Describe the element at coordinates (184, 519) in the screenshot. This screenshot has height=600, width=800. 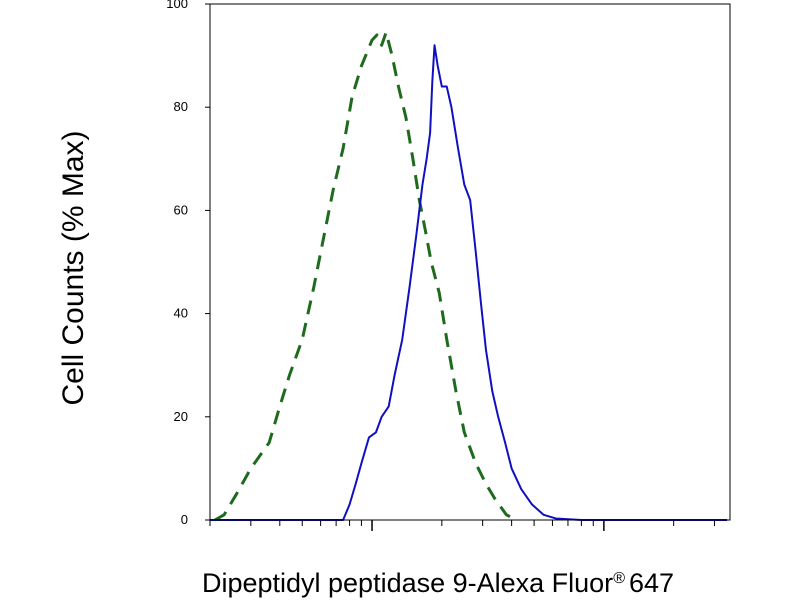
I see `y-tick-label: 0` at that location.